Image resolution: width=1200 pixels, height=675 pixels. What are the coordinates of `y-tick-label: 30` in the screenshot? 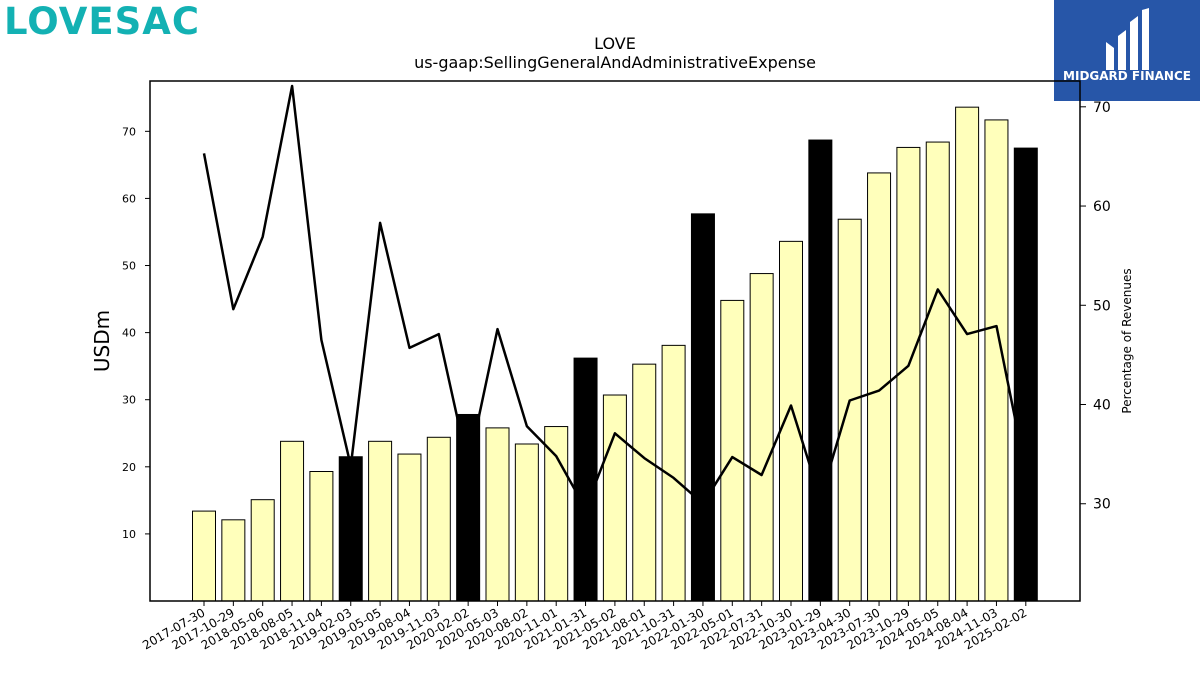 It's located at (129, 400).